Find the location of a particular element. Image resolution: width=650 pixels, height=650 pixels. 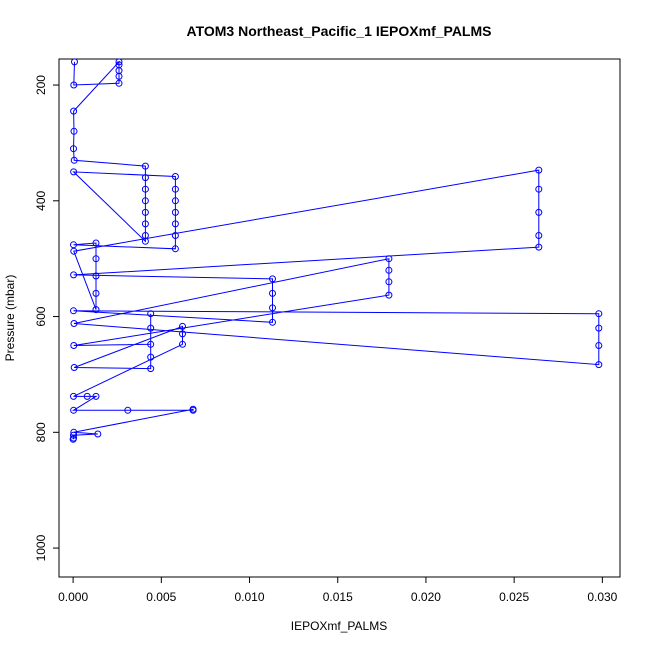

y-tick-label: 800 is located at coordinates (41, 432).